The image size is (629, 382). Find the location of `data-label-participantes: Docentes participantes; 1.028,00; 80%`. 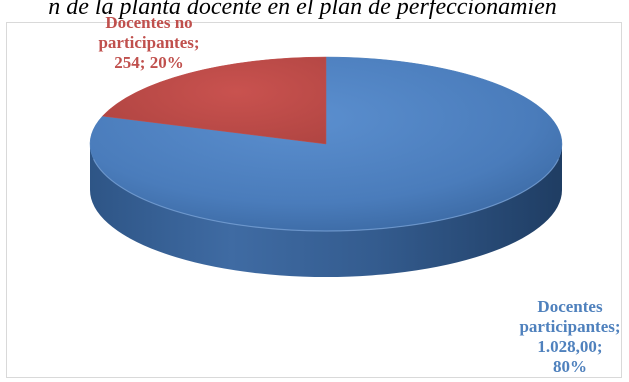

data-label-participantes: Docentes participantes; 1.028,00; 80% is located at coordinates (569, 336).